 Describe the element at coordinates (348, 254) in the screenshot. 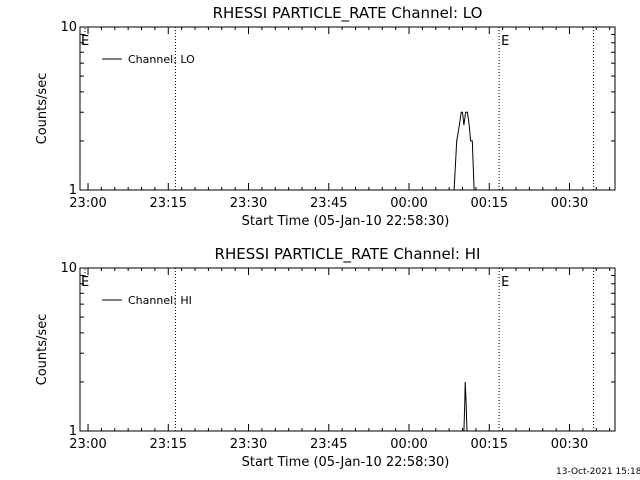

I see `chart-title: RHESSI PARTICLE_RATE Channel: HI` at that location.